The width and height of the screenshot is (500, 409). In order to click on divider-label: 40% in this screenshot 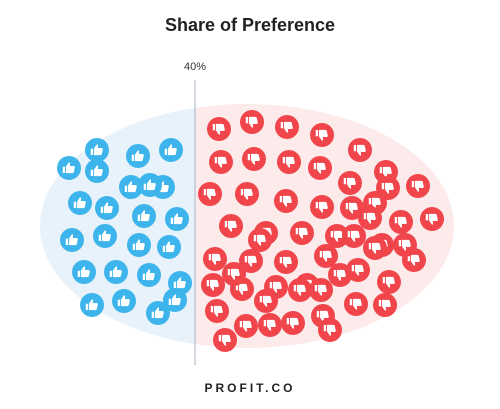, I will do `click(195, 67)`.